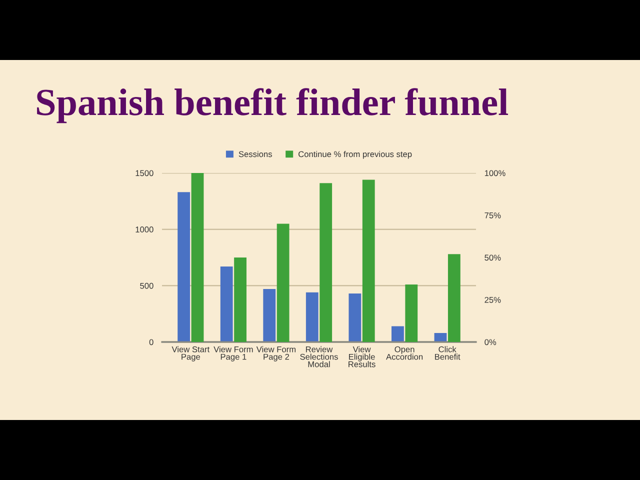  Describe the element at coordinates (495, 173) in the screenshot. I see `y2-tick-label: 100%` at that location.